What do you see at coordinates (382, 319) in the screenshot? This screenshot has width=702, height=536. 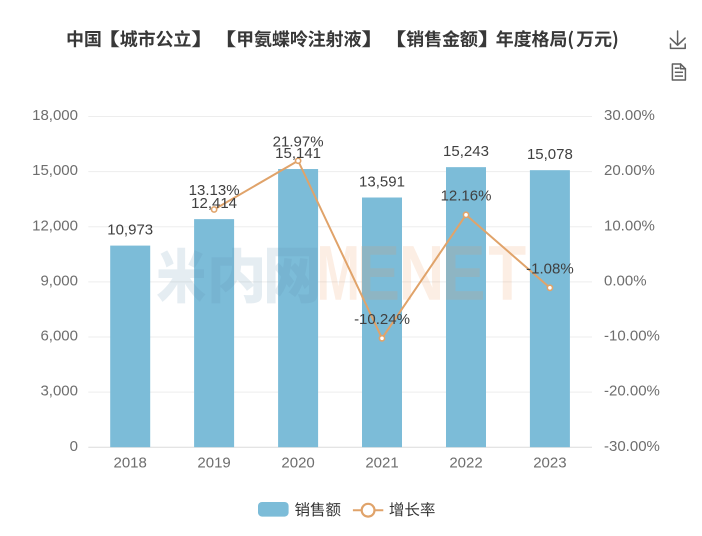 I see `svg-text: -10.24%` at bounding box center [382, 319].